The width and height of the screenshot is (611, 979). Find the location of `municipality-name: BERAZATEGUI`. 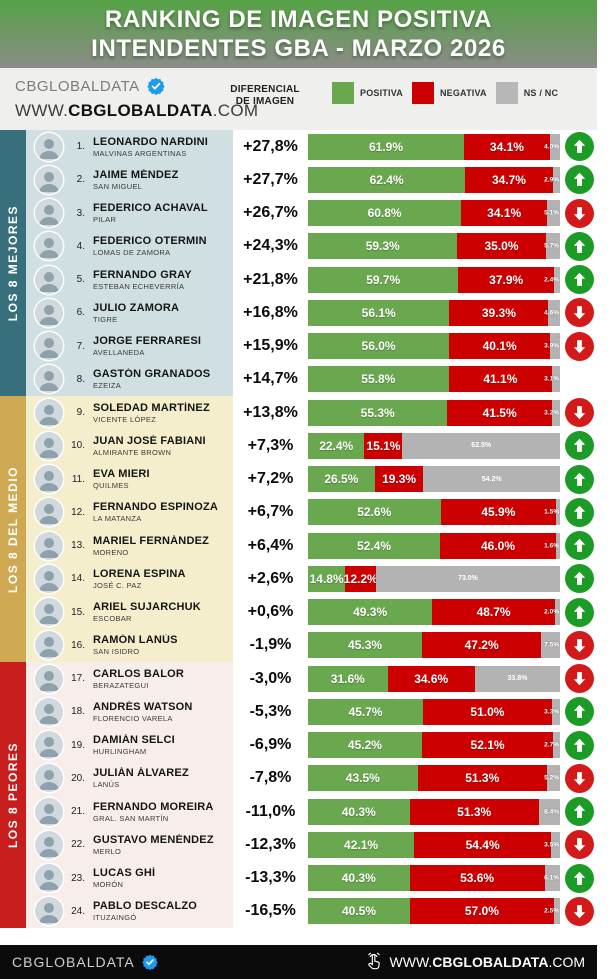

municipality-name: BERAZATEGUI is located at coordinates (121, 685).